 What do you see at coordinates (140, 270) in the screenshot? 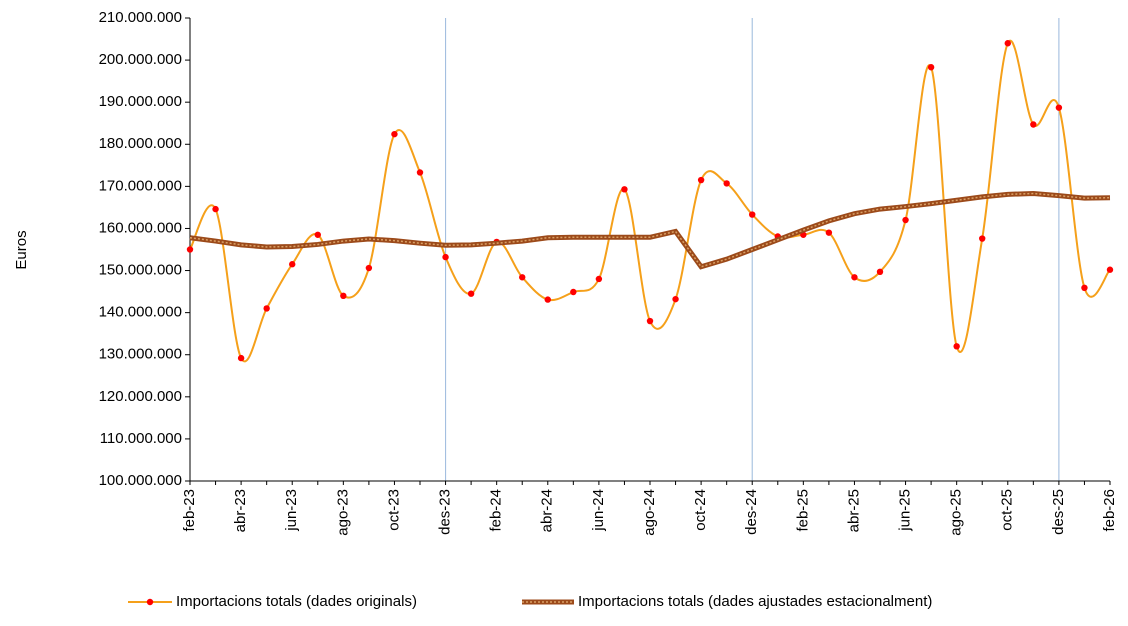
I see `y-tick-label: 150.000.000` at bounding box center [140, 270].